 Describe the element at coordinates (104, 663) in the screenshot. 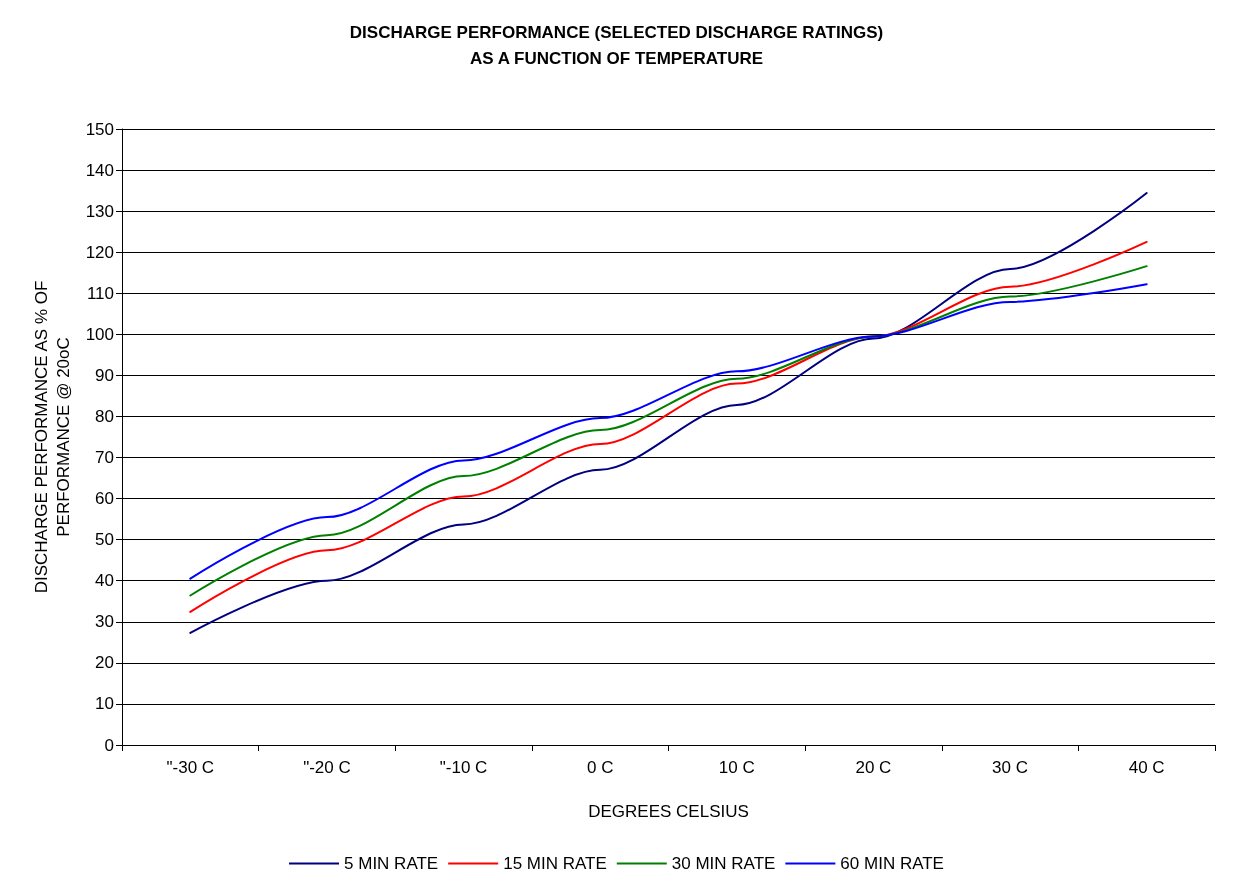

I see `y-tick-label: 20` at that location.